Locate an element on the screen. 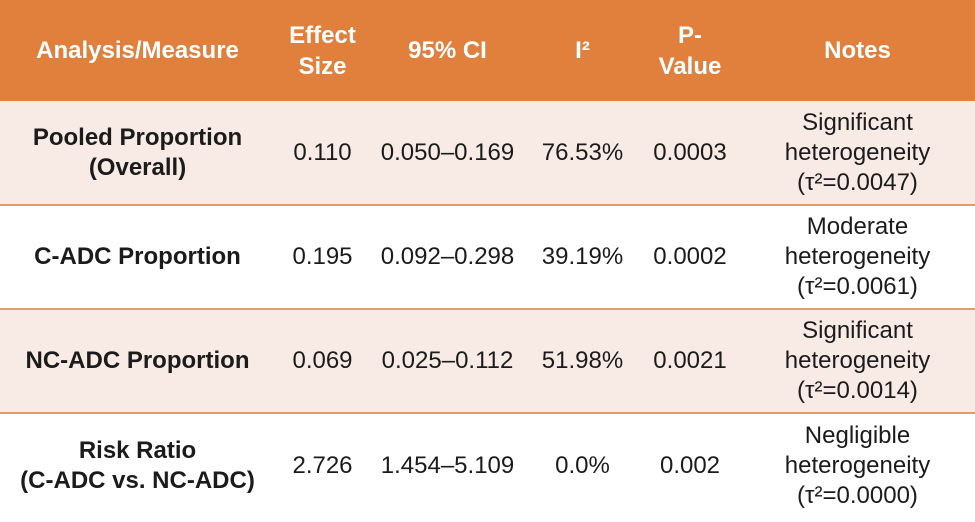 The image size is (975, 522). column-header-effect-size: Effect Size is located at coordinates (322, 50).